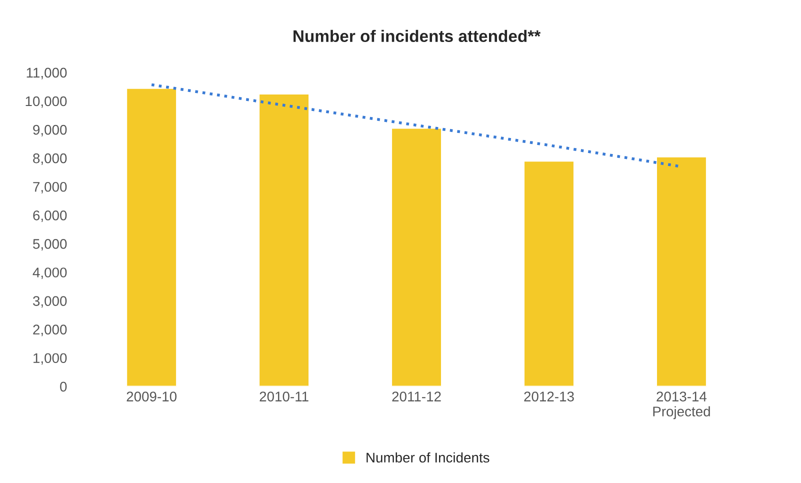 This screenshot has width=801, height=483. What do you see at coordinates (50, 216) in the screenshot?
I see `y-tick-label: 6,000` at bounding box center [50, 216].